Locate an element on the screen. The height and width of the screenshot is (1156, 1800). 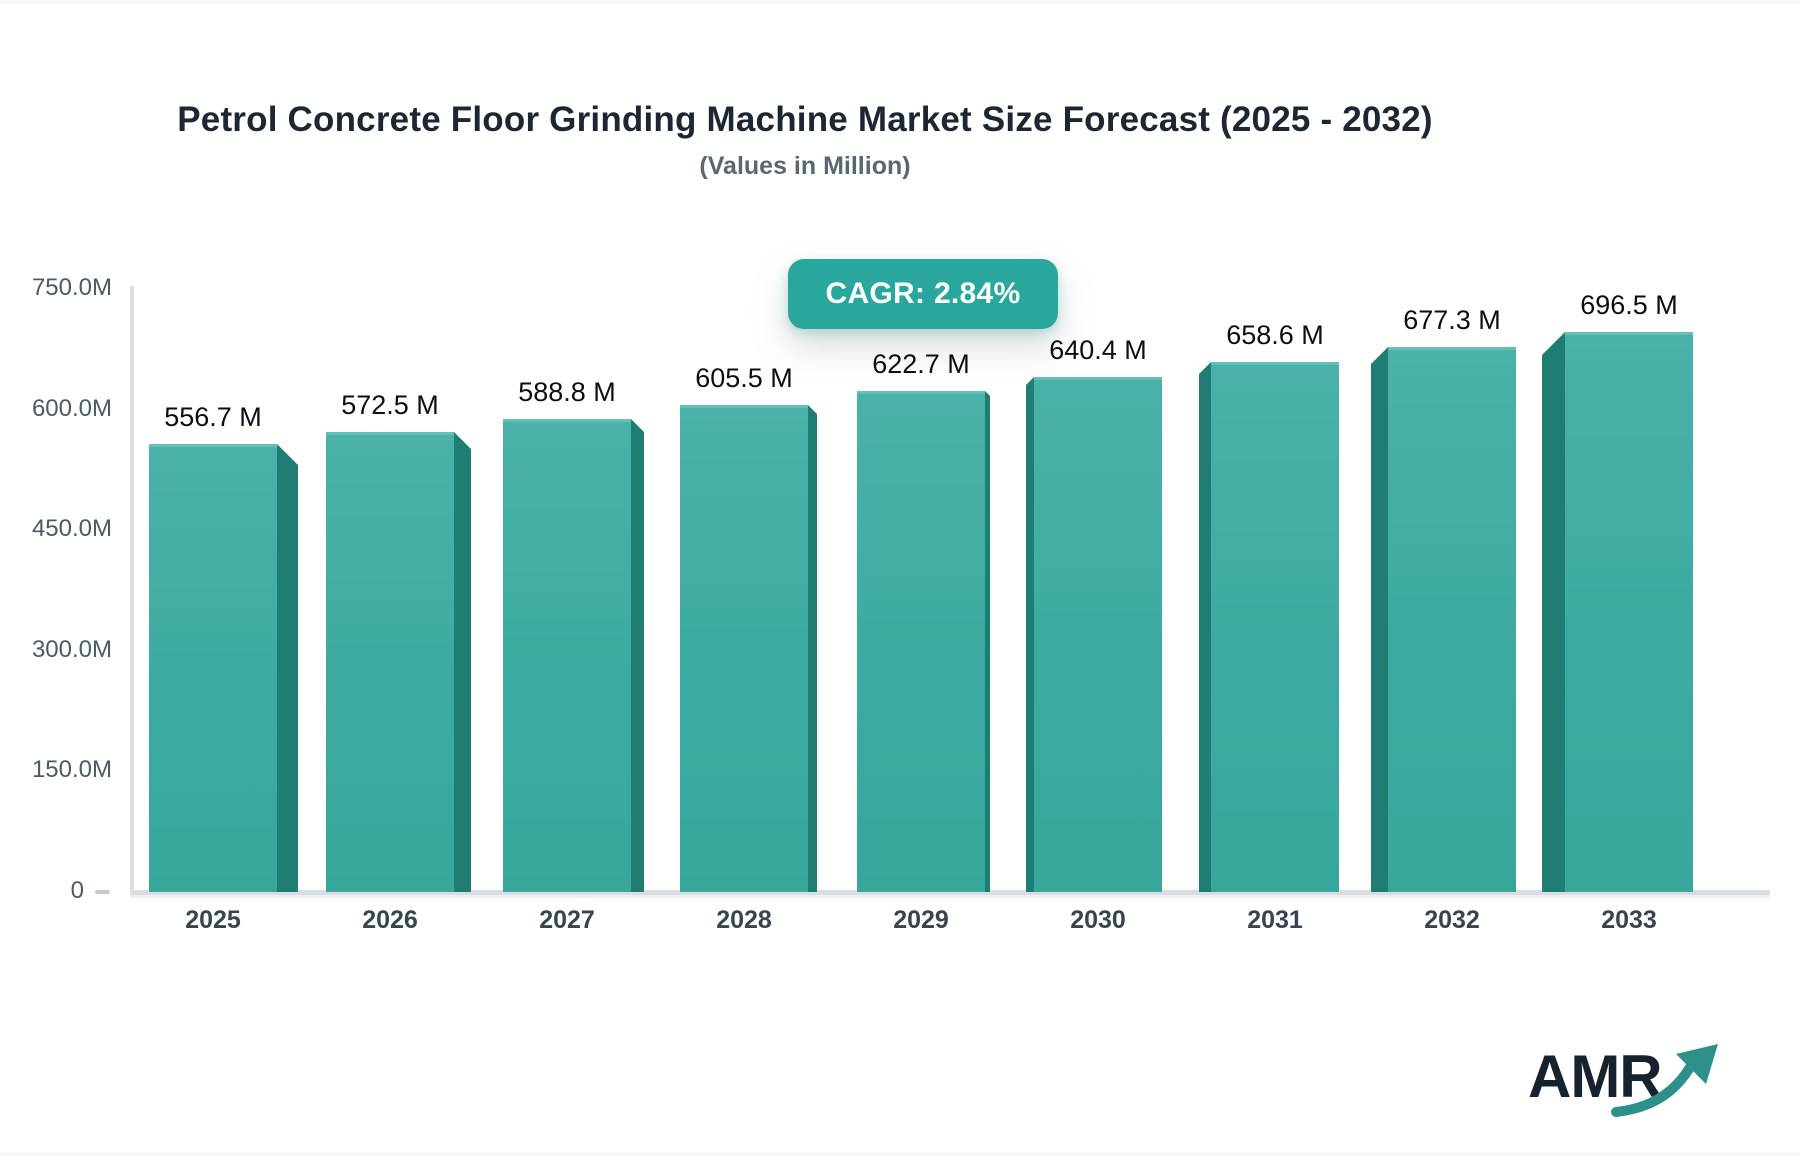
bar-value-label: 588.8 M is located at coordinates (567, 392).